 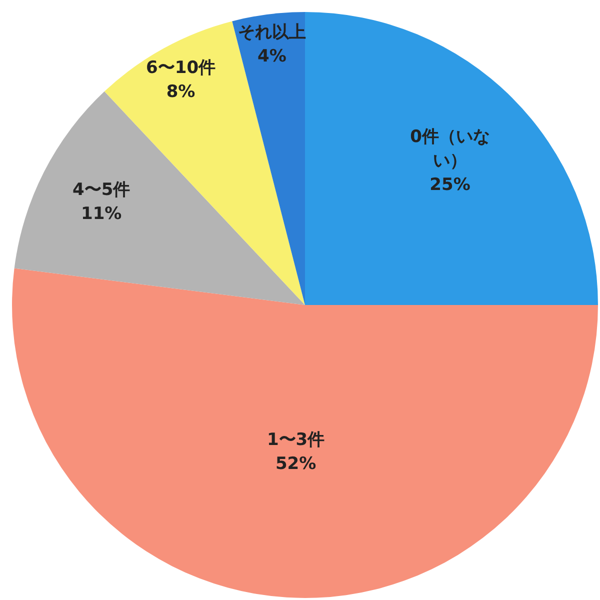 I want to click on slice-label: 6〜10件, so click(x=181, y=68).